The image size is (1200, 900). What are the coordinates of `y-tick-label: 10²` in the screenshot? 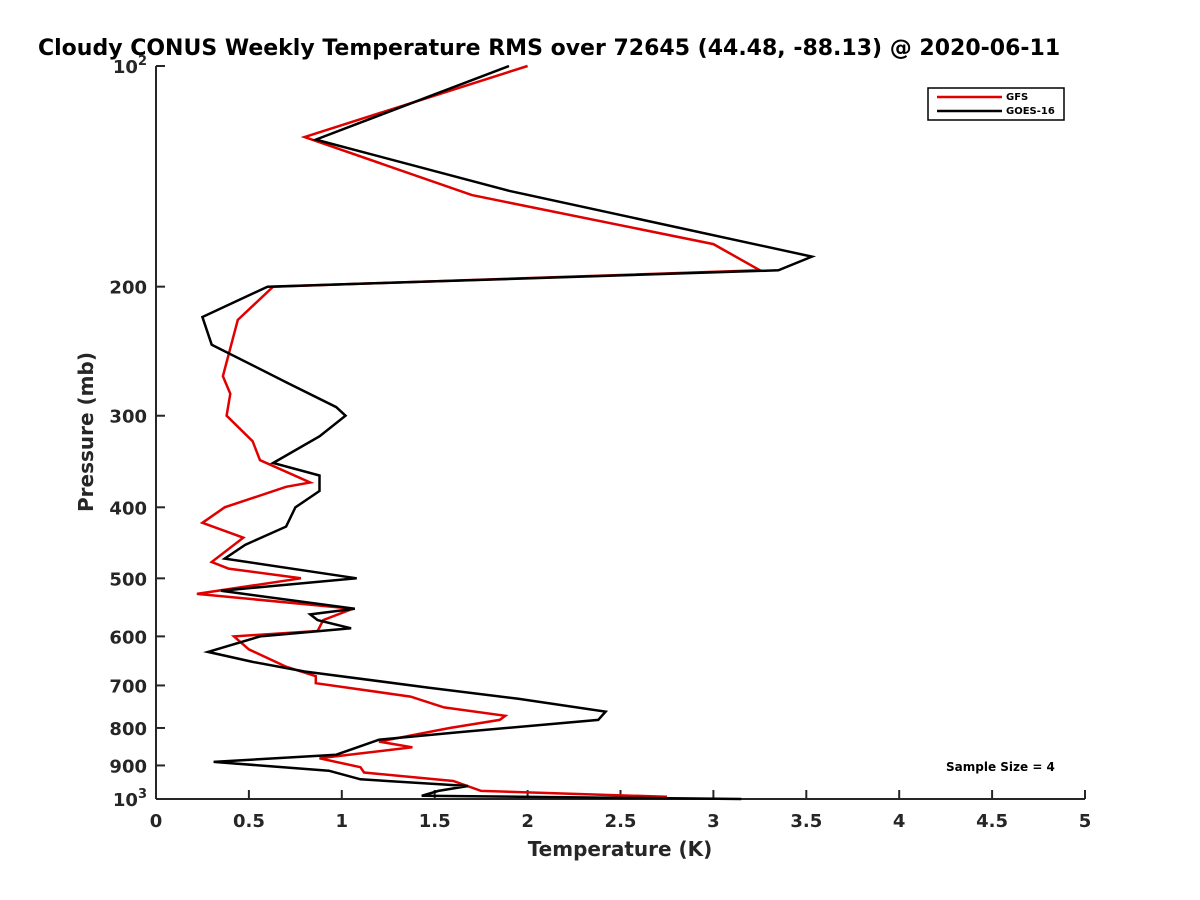 It's located at (130, 66).